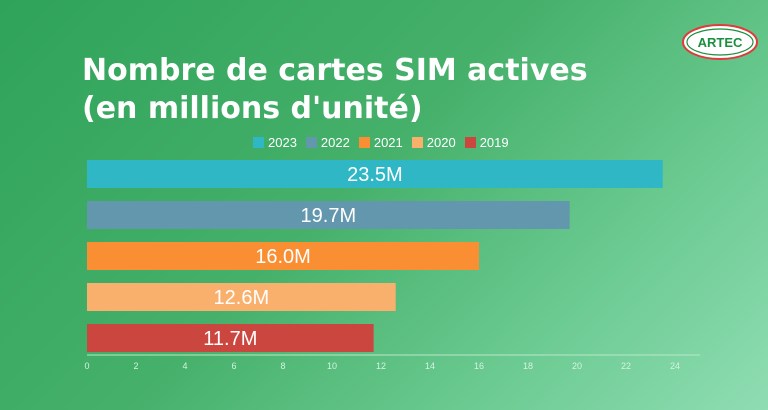 Image resolution: width=768 pixels, height=410 pixels. I want to click on x-tick-label: 2, so click(135, 366).